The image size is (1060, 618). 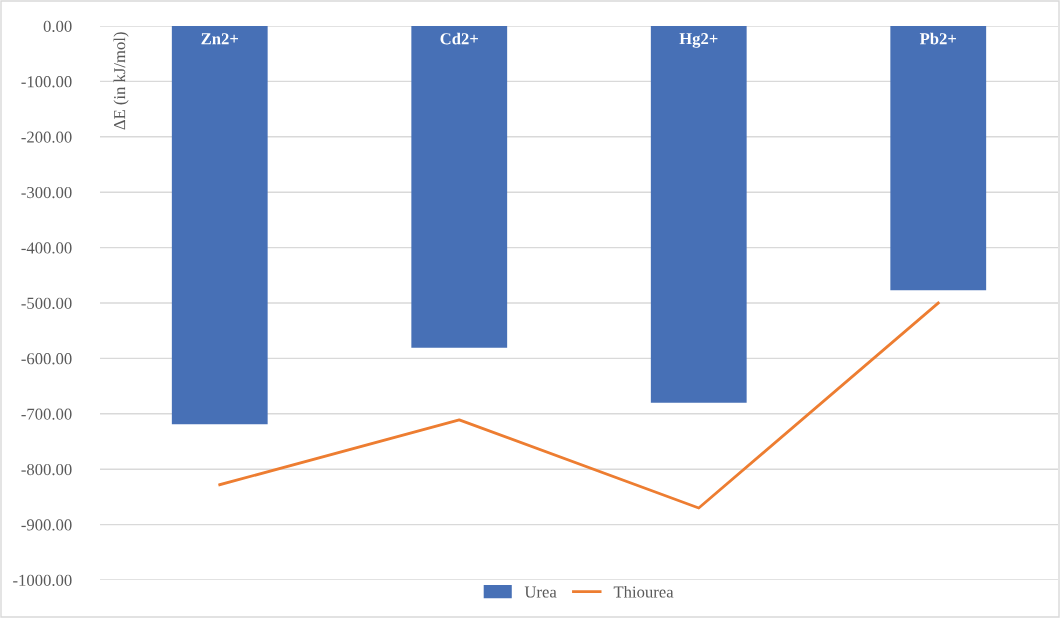 What do you see at coordinates (46, 82) in the screenshot?
I see `y-tick-label: -100.00` at bounding box center [46, 82].